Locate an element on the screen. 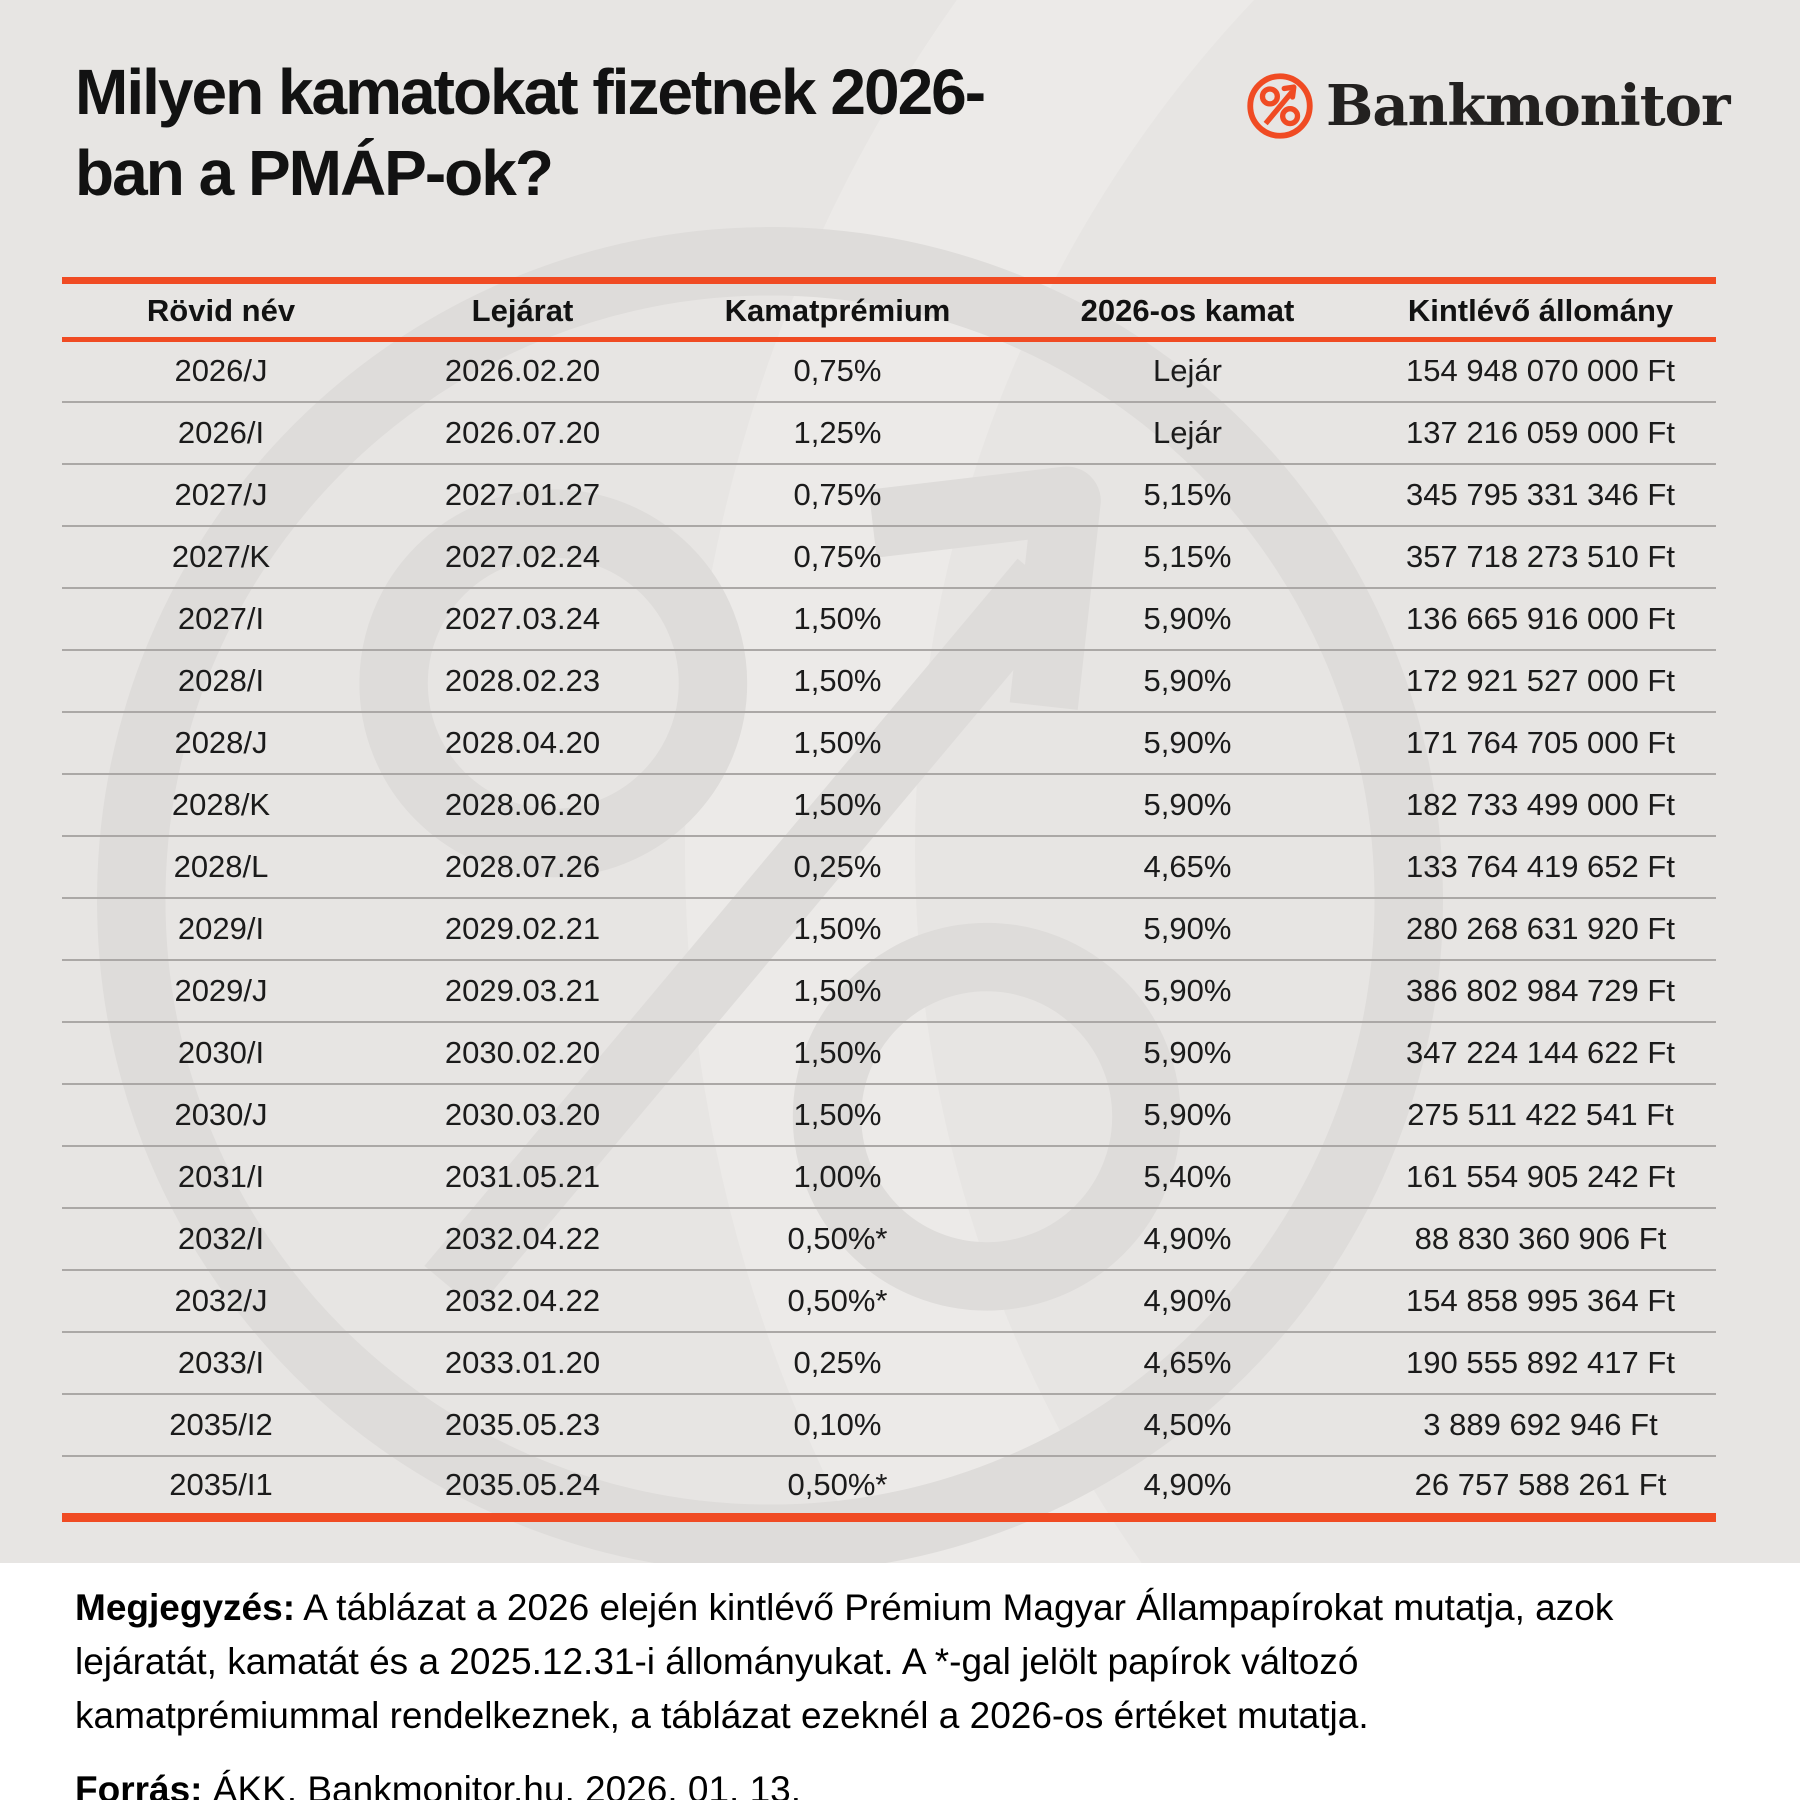  table-cell: 1,00% is located at coordinates (837, 1176).